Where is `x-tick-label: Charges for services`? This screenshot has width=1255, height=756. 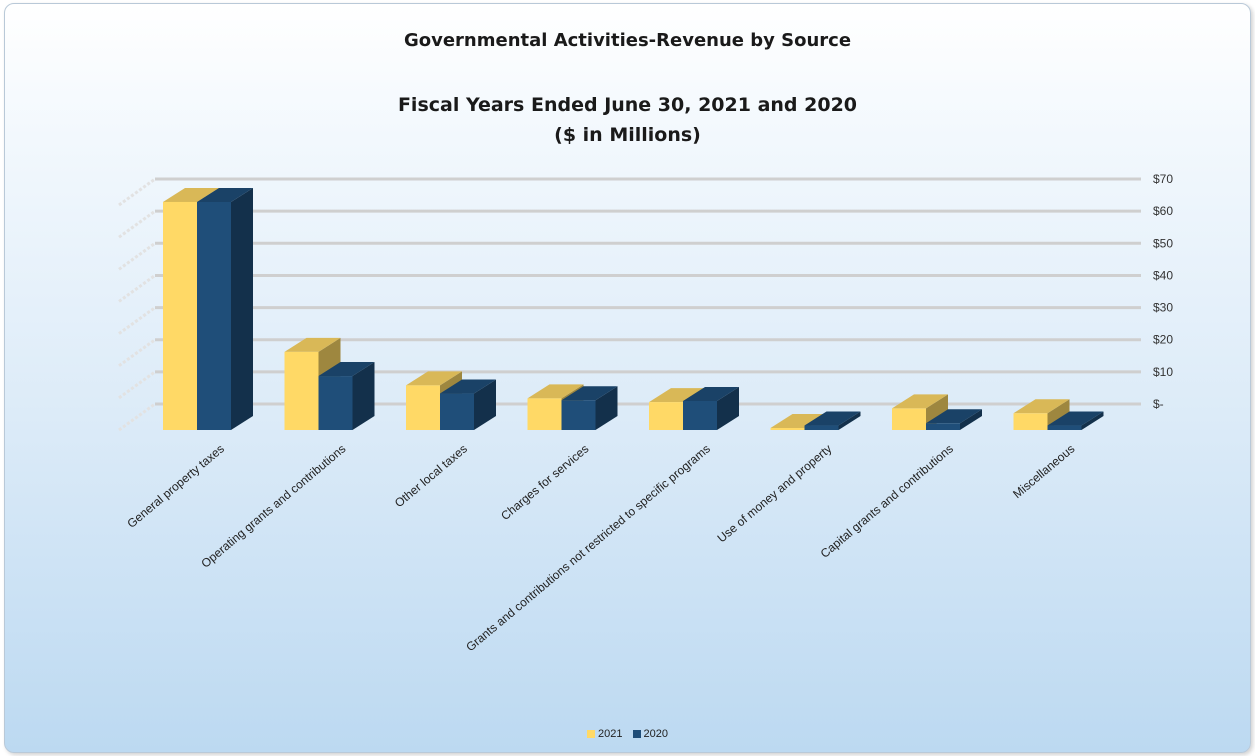
x-tick-label: Charges for services is located at coordinates (544, 482).